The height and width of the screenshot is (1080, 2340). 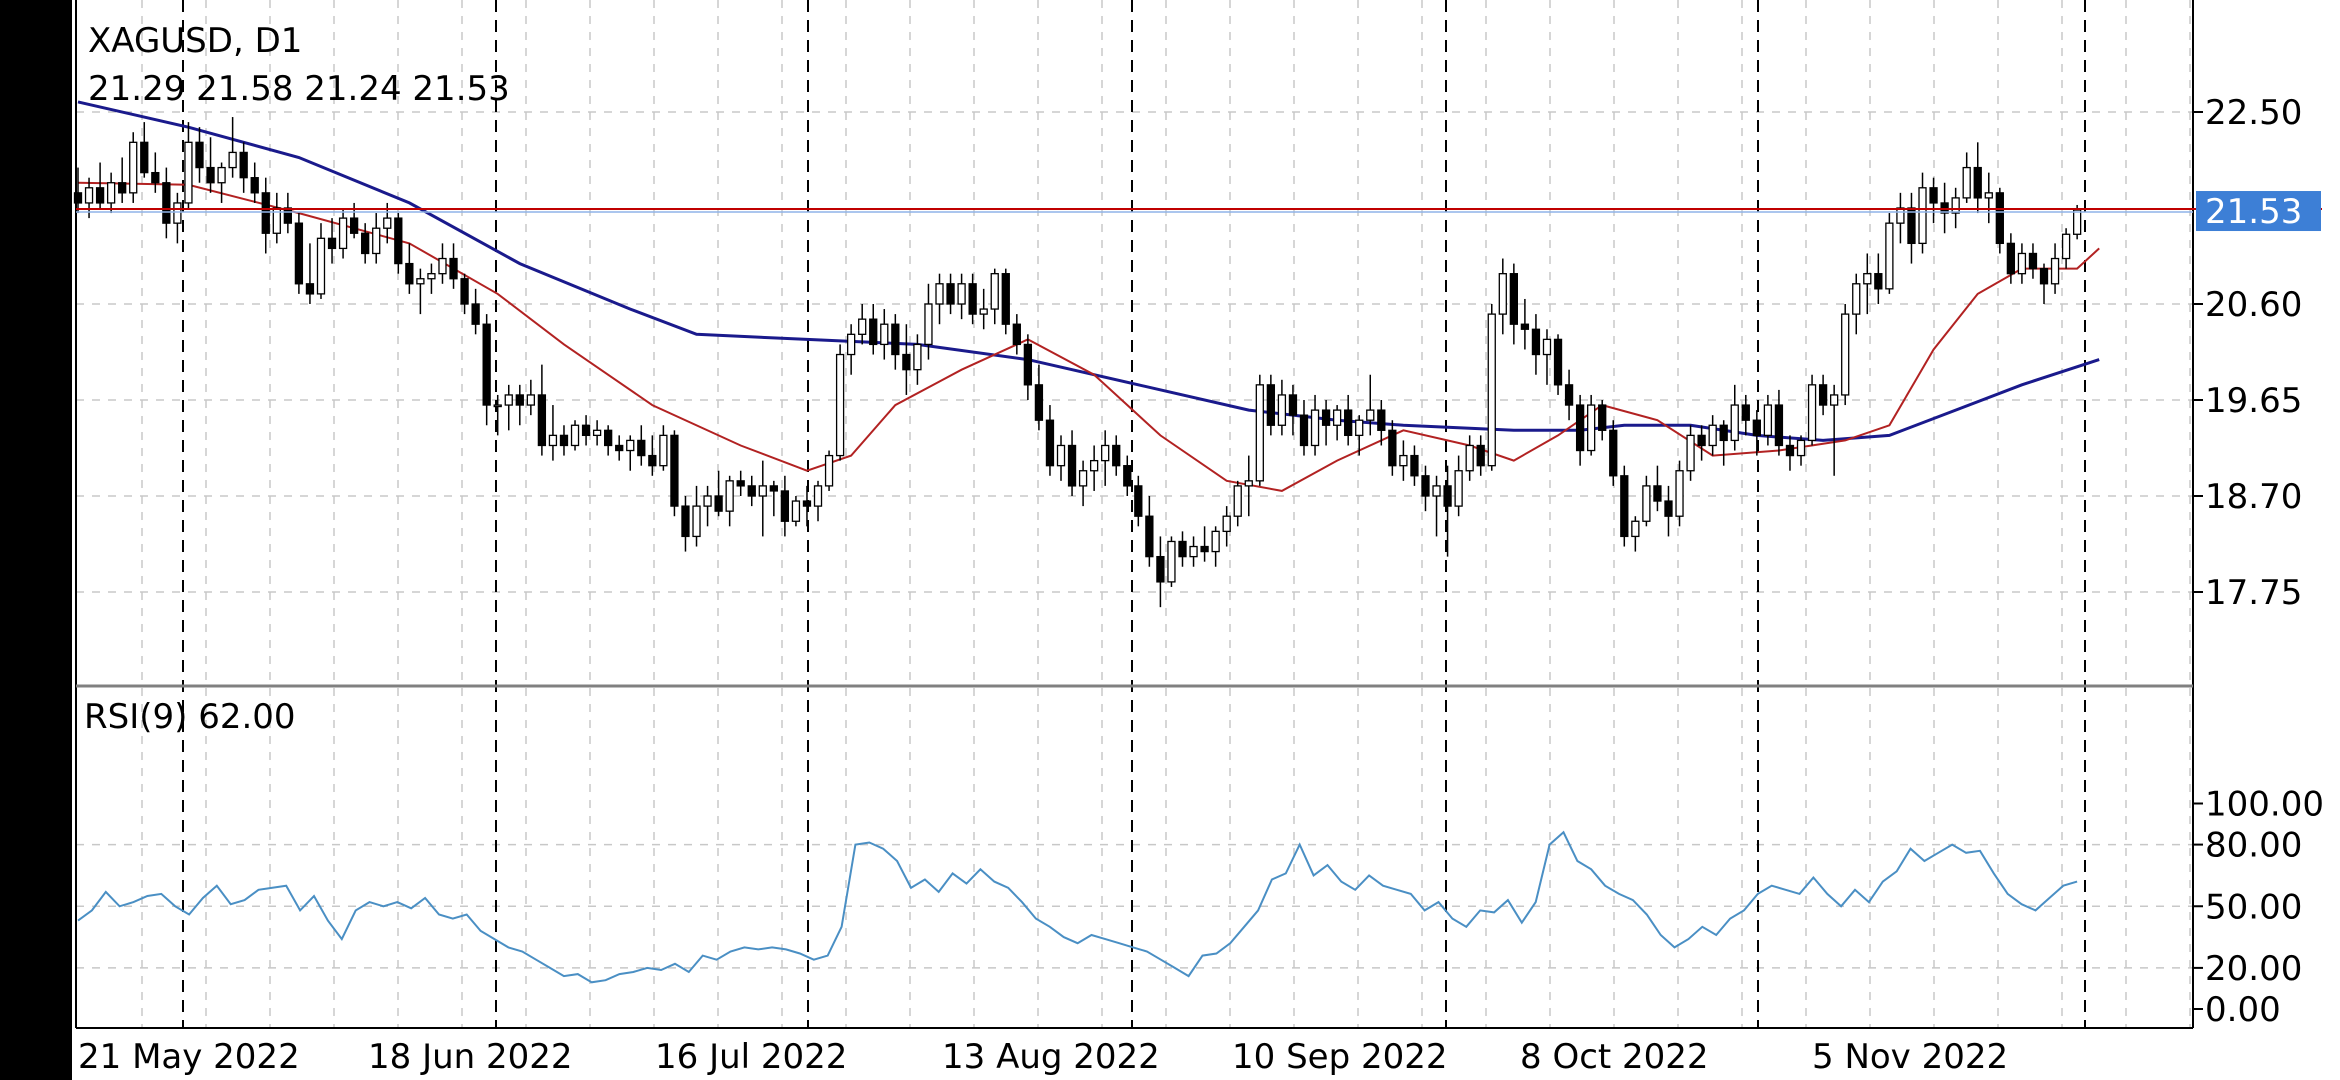 What do you see at coordinates (751, 1057) in the screenshot?
I see `date-tick-label: 16 Jul 2022` at bounding box center [751, 1057].